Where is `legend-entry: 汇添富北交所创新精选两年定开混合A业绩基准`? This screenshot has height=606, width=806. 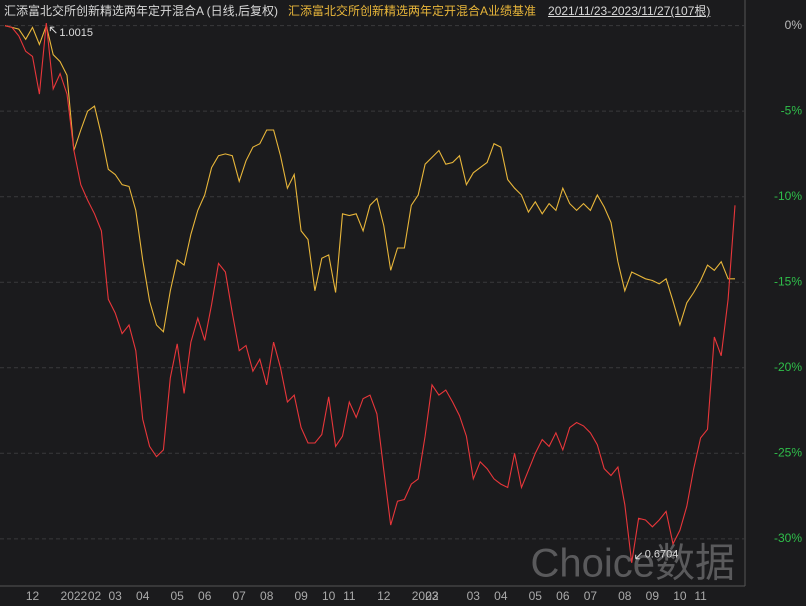 legend-entry: 汇添富北交所创新精选两年定开混合A业绩基准 is located at coordinates (412, 11).